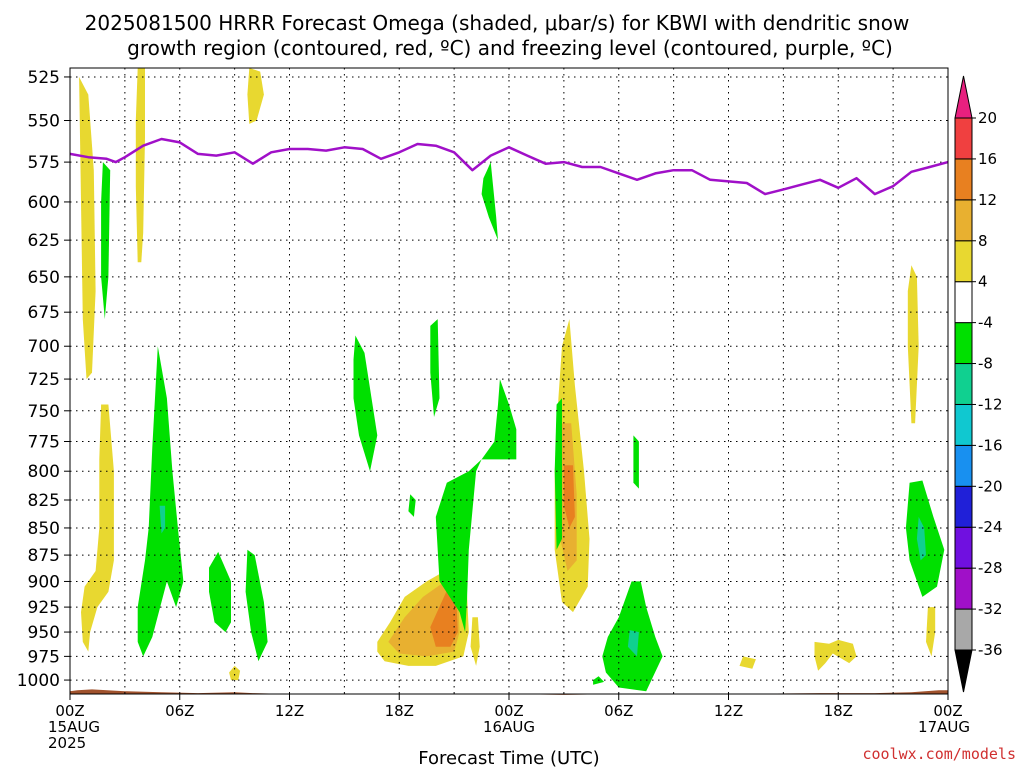  What do you see at coordinates (44, 442) in the screenshot?
I see `y-tick-label-775: 775` at bounding box center [44, 442].